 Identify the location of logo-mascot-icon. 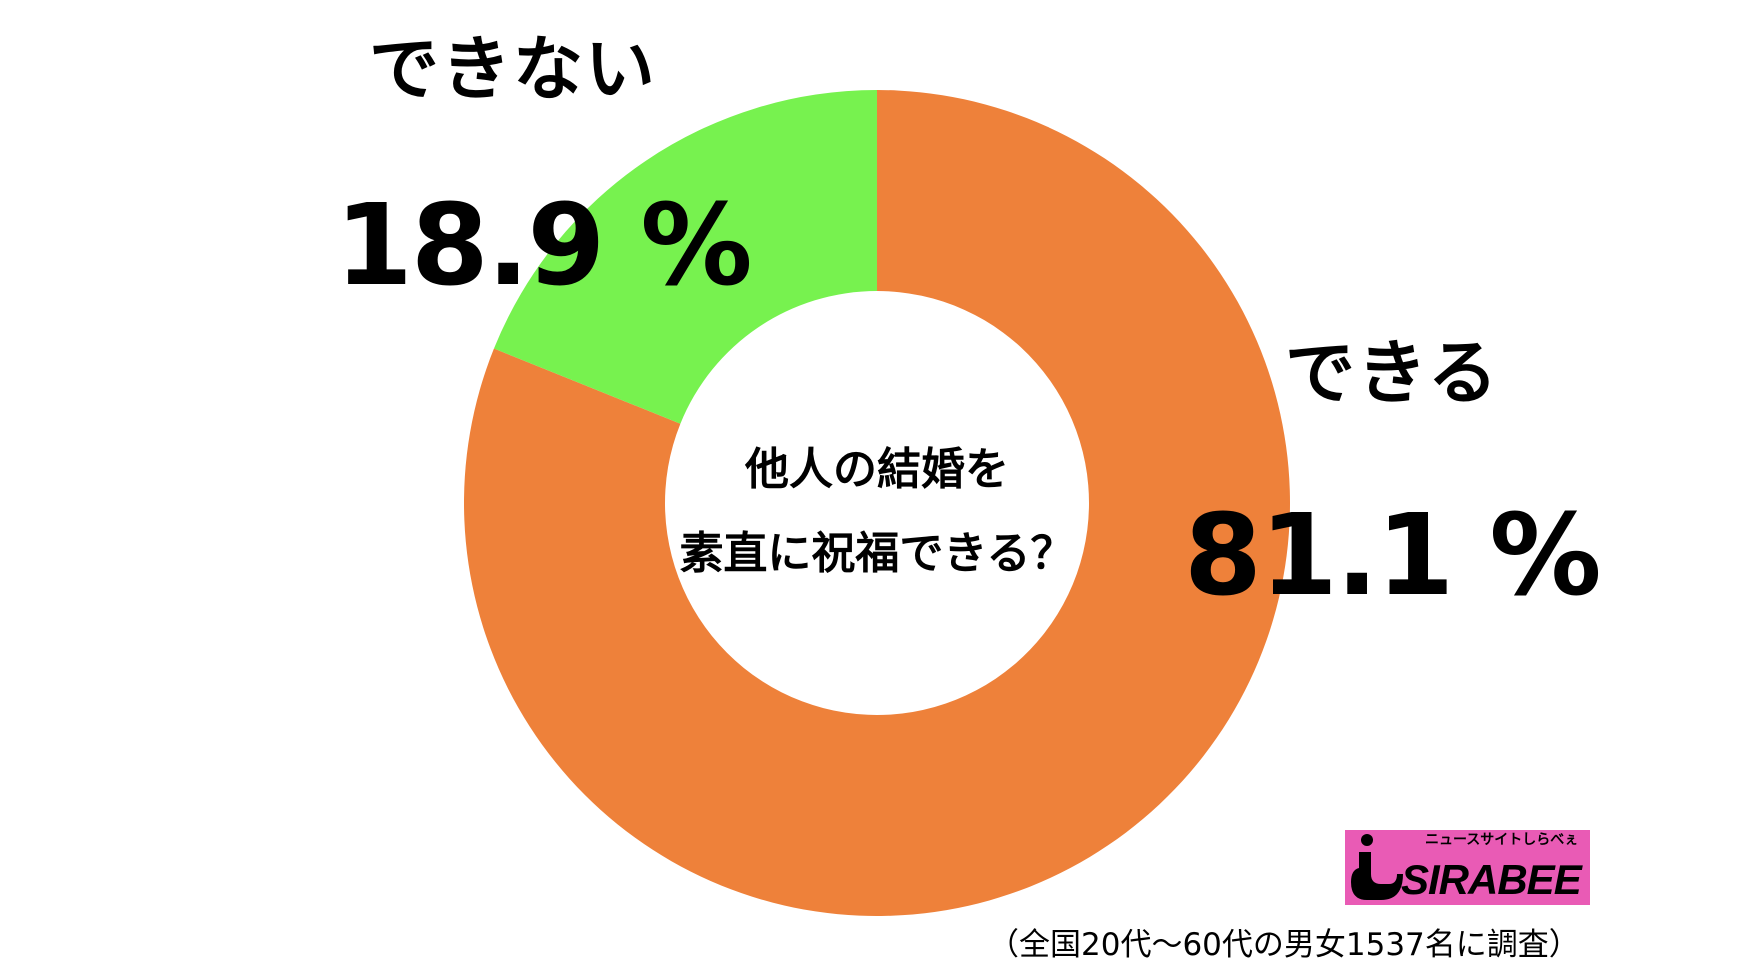
(1377, 867).